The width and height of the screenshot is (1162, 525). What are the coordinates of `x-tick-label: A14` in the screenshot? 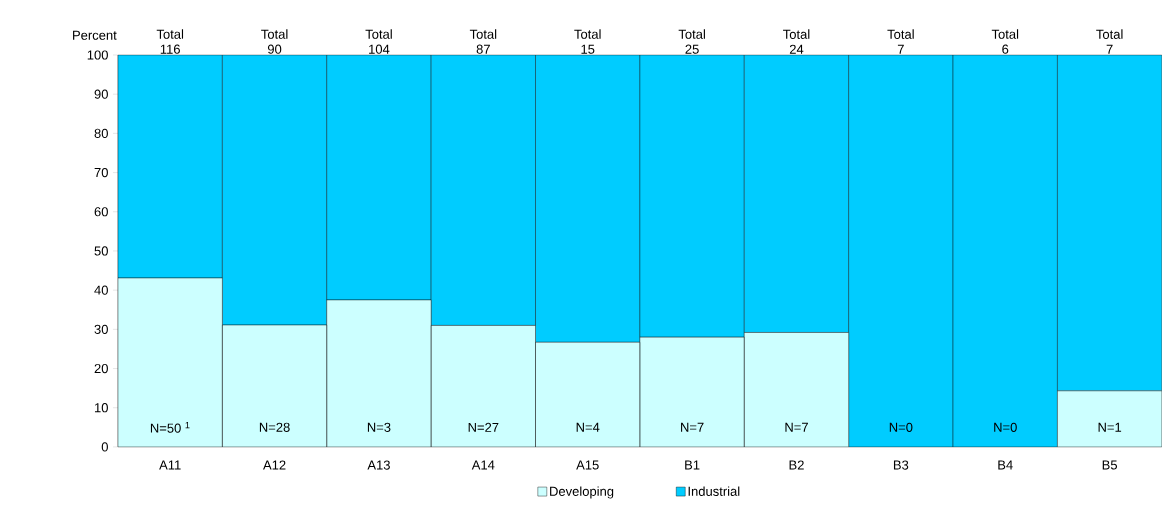 It's located at (483, 465).